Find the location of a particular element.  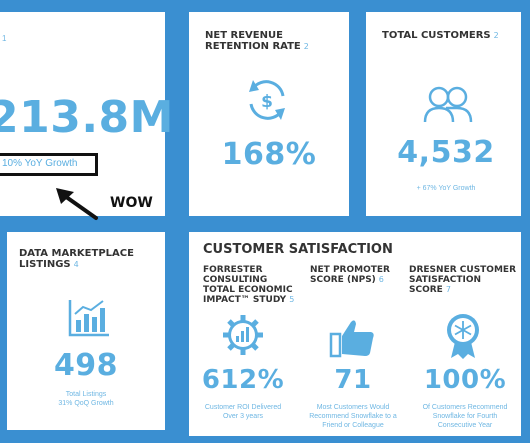

nps-title-text: NET PROMOTER SCORE (NPS) is located at coordinates (350, 275).